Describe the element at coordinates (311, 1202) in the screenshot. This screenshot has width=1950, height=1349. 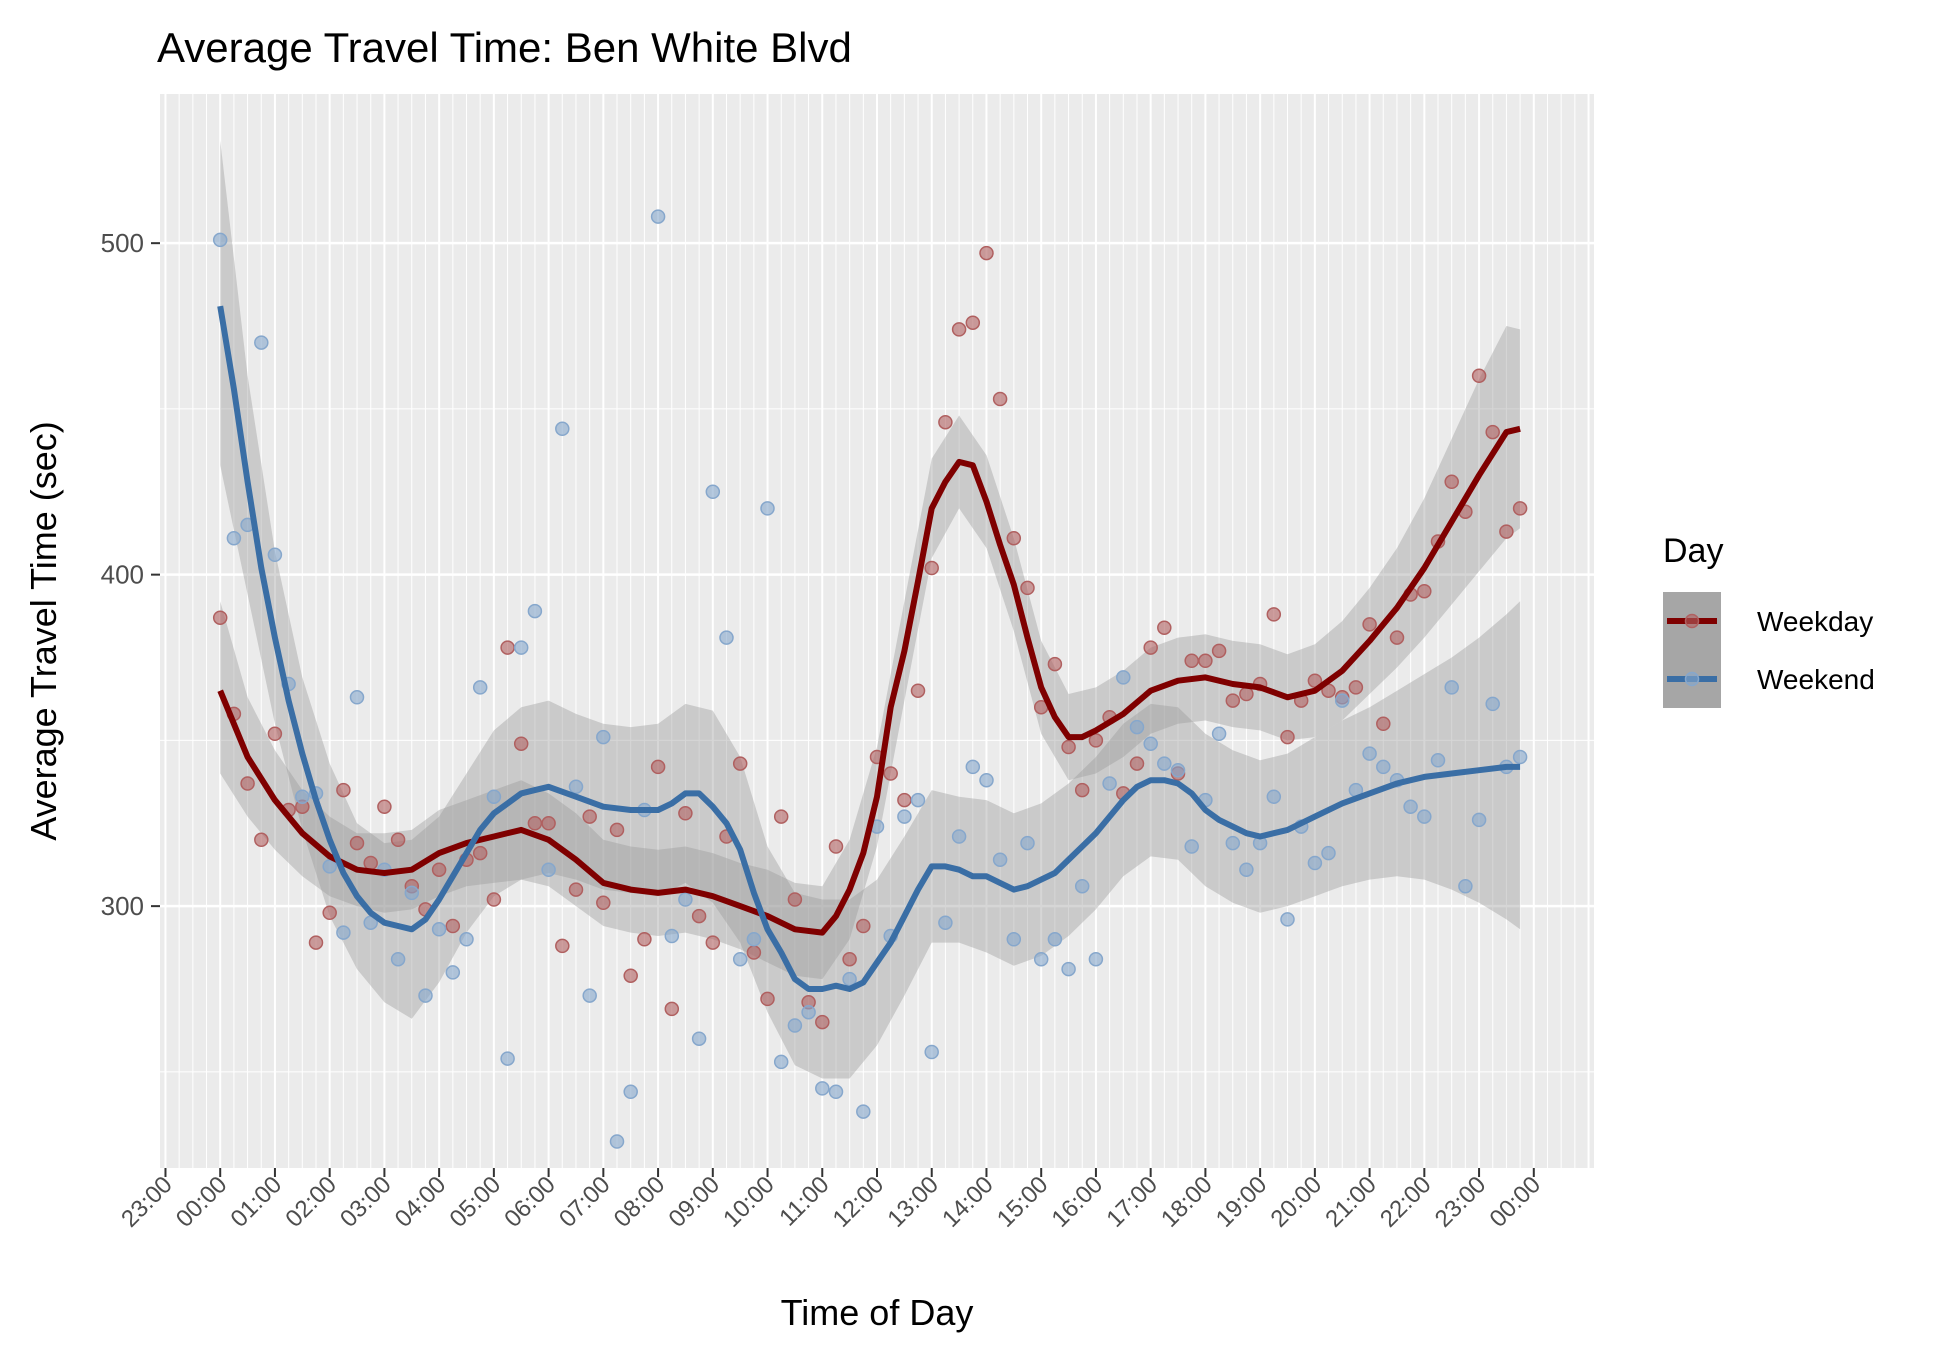
I see `x-tick-label: 02:00` at that location.